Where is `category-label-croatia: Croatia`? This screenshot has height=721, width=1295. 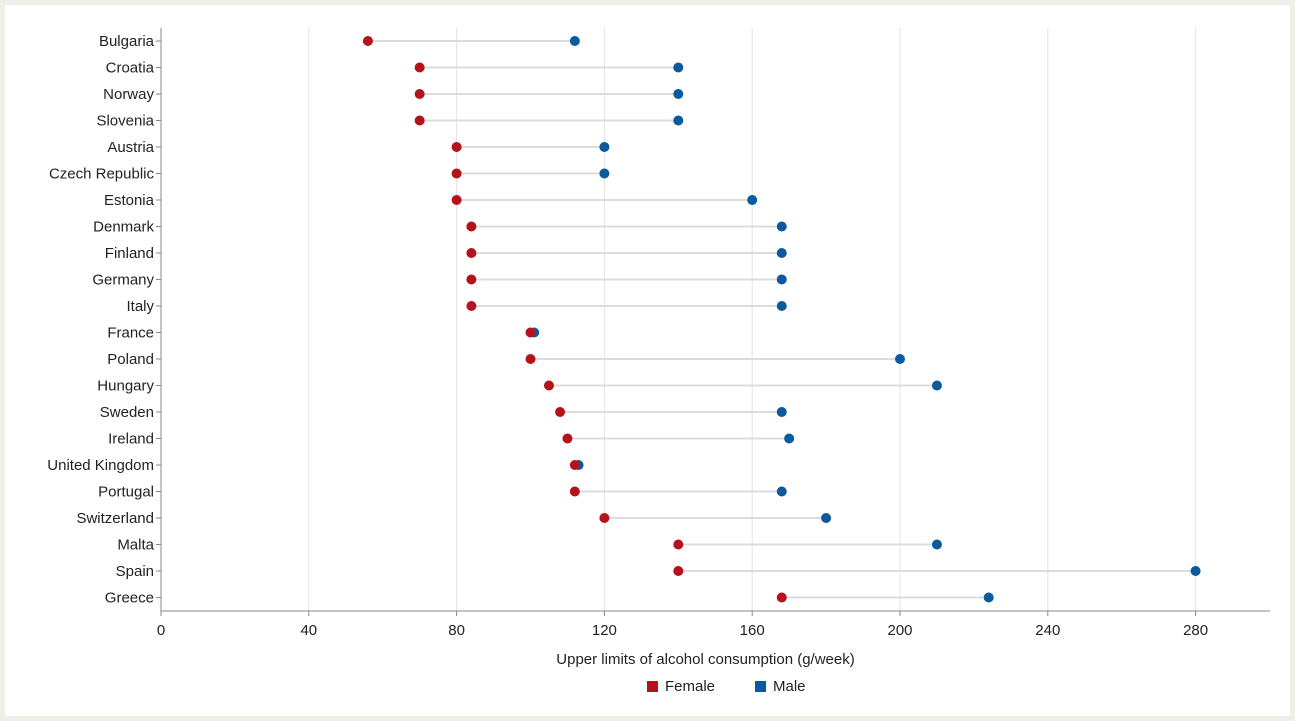
category-label-croatia: Croatia is located at coordinates (130, 68).